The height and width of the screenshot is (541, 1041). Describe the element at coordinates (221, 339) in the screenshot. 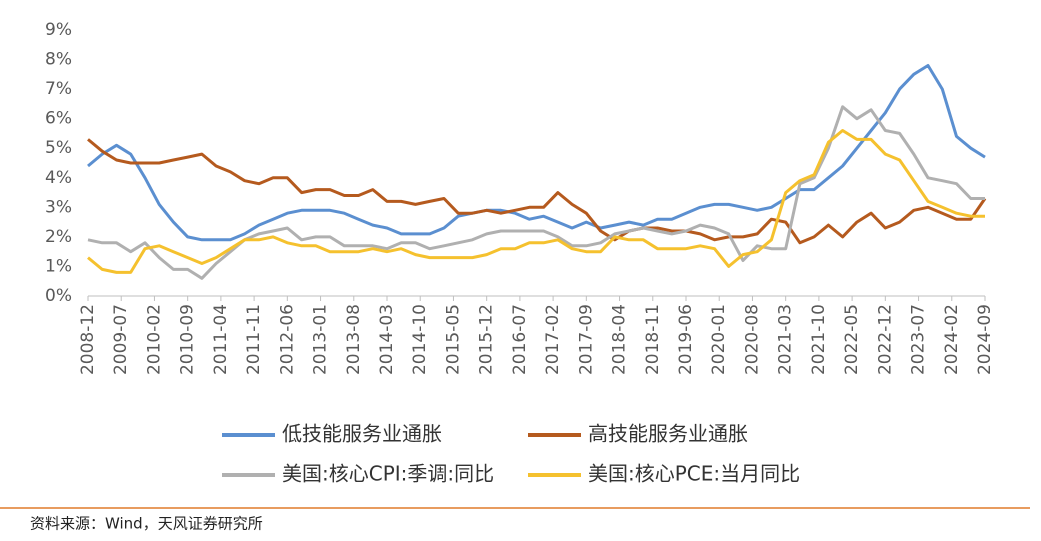

I see `x-tick-label: 2011-04` at that location.